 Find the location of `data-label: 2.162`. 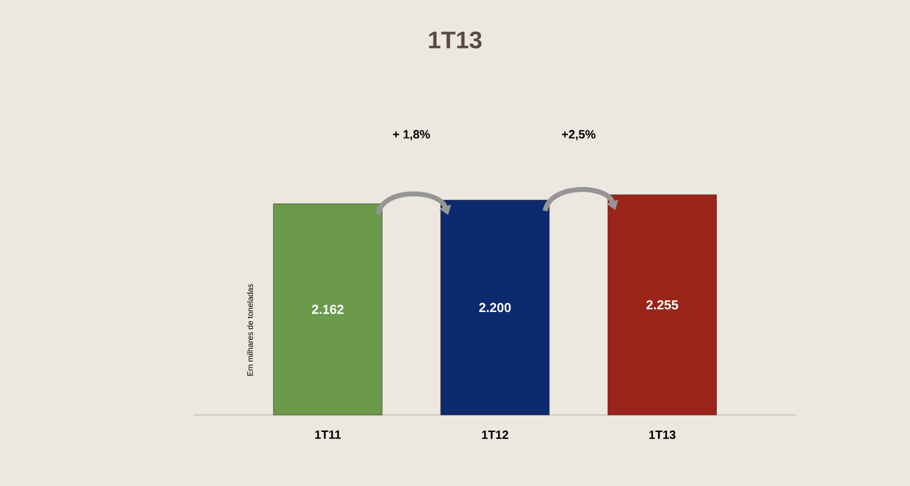

data-label: 2.162 is located at coordinates (328, 309).